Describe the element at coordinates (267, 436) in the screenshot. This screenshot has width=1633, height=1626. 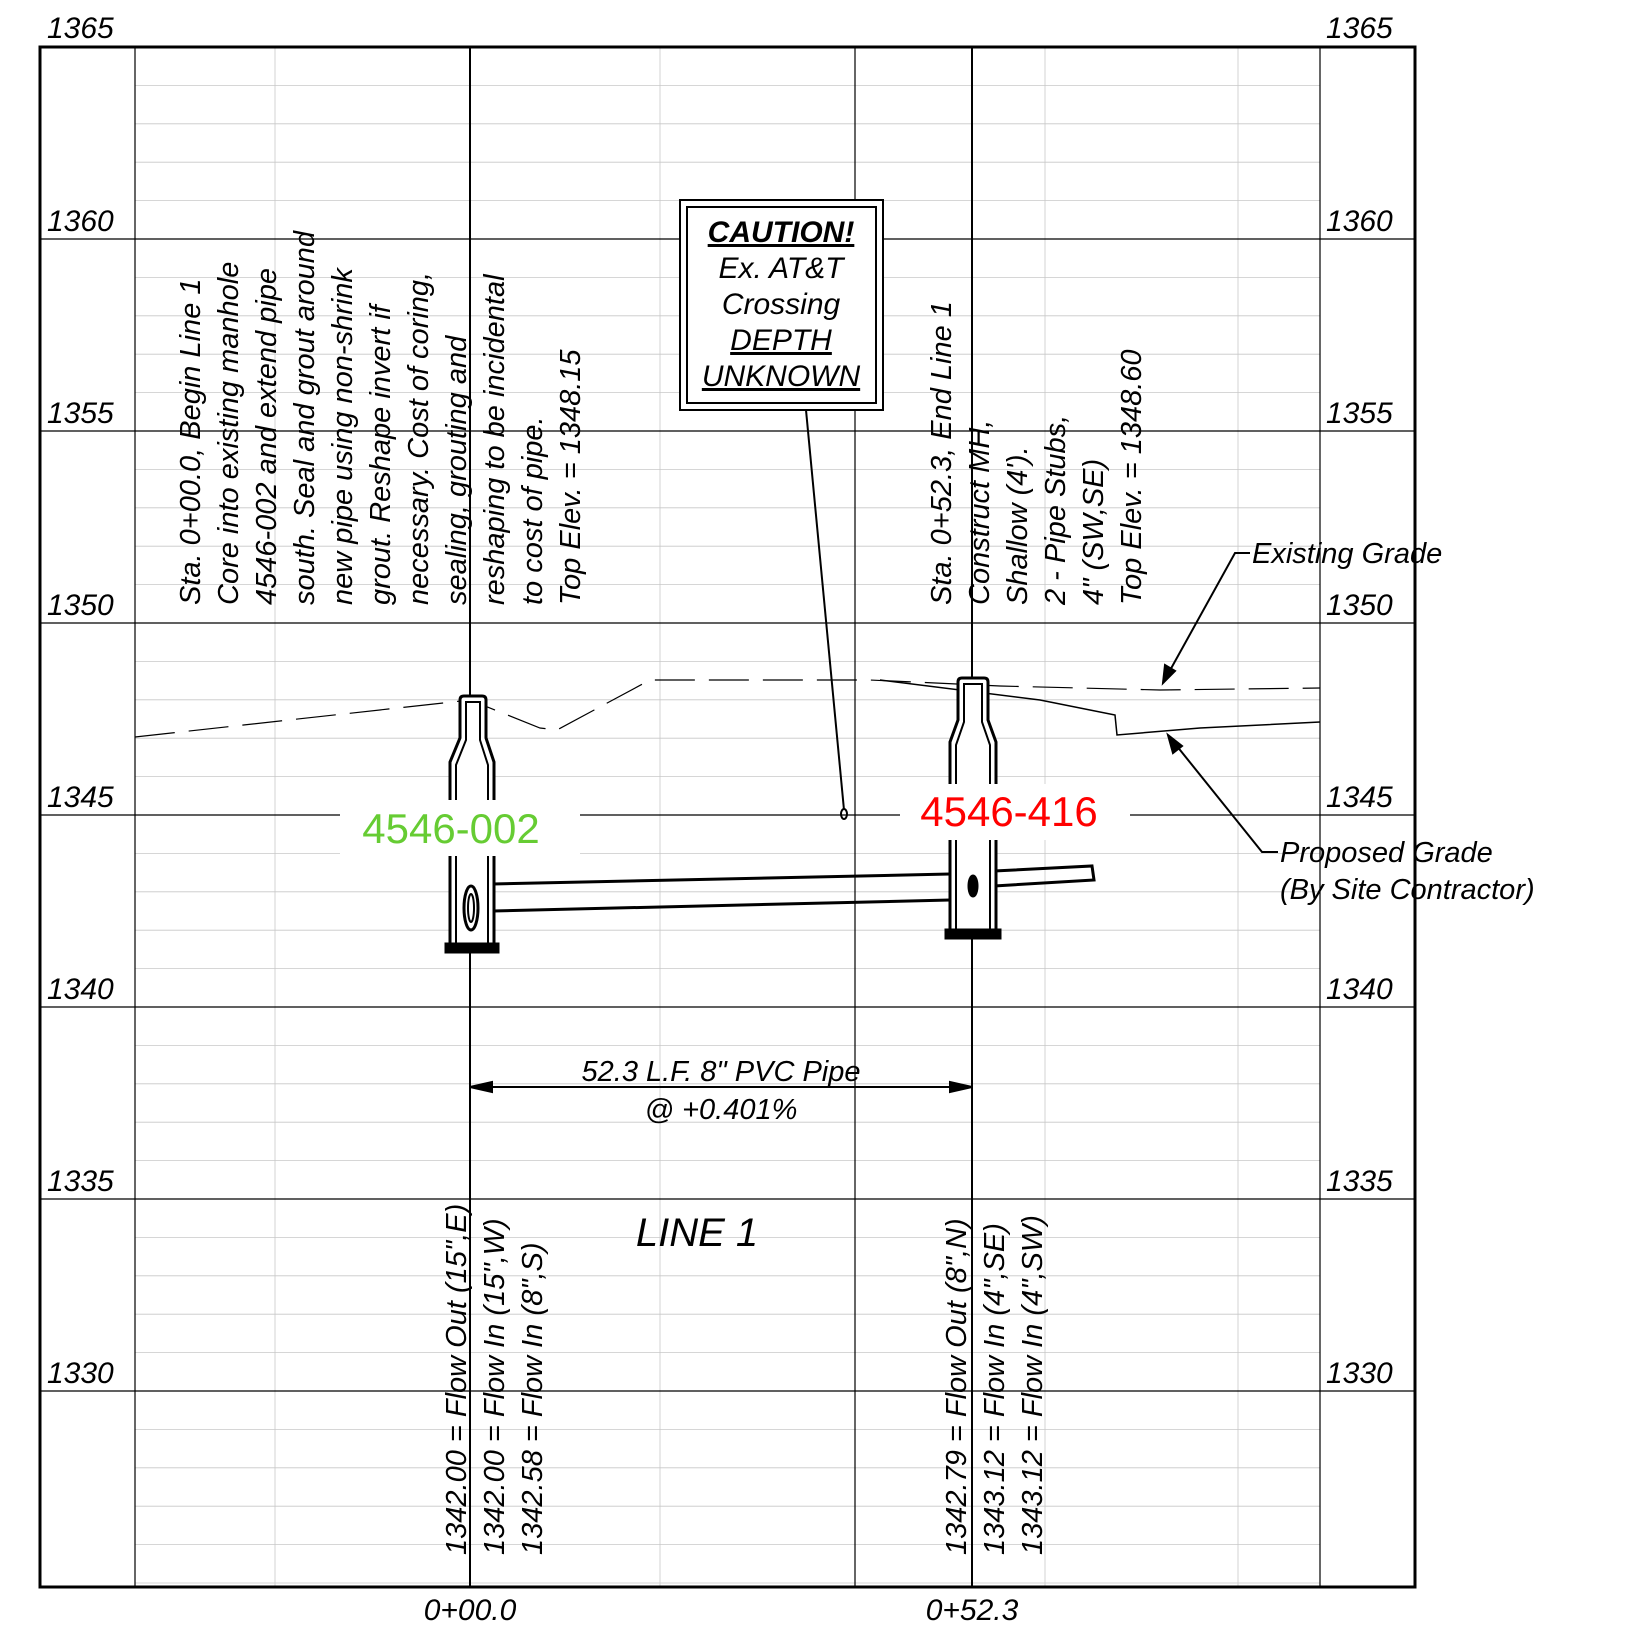
I see `begin-note-line: 4546-002 and extend pipe` at that location.